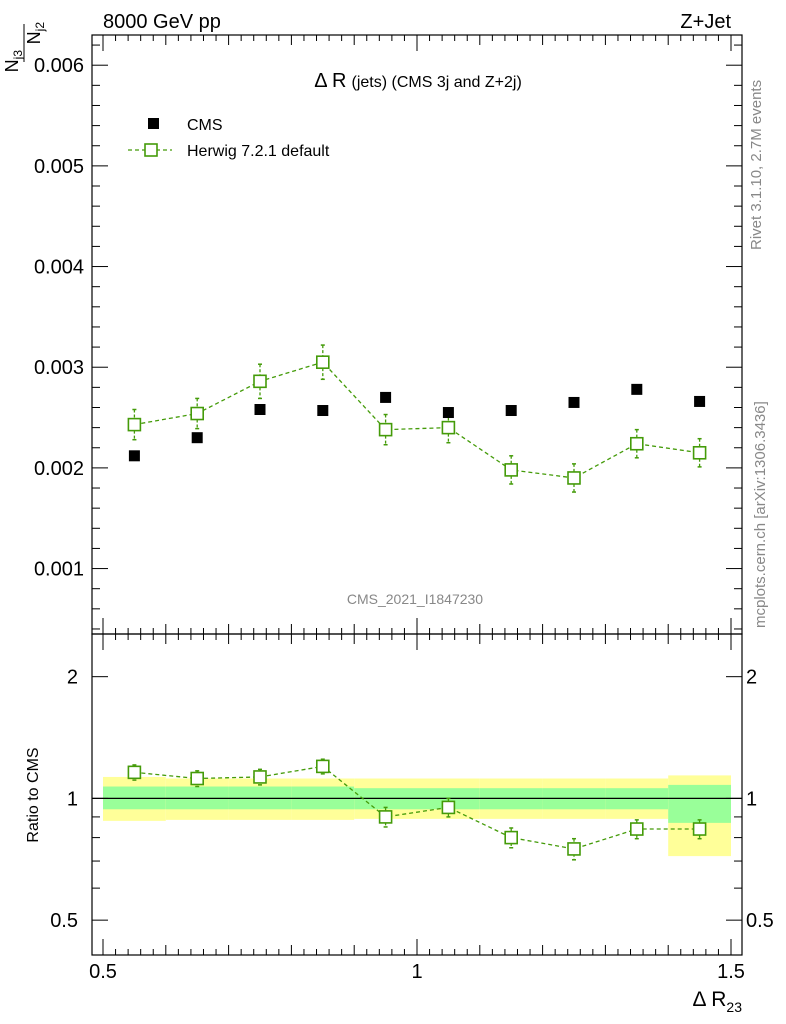 Image resolution: width=786 pixels, height=1024 pixels. What do you see at coordinates (418, 81) in the screenshot?
I see `plot-title: Δ R (jets) (CMS 3j and Z+2j)` at bounding box center [418, 81].